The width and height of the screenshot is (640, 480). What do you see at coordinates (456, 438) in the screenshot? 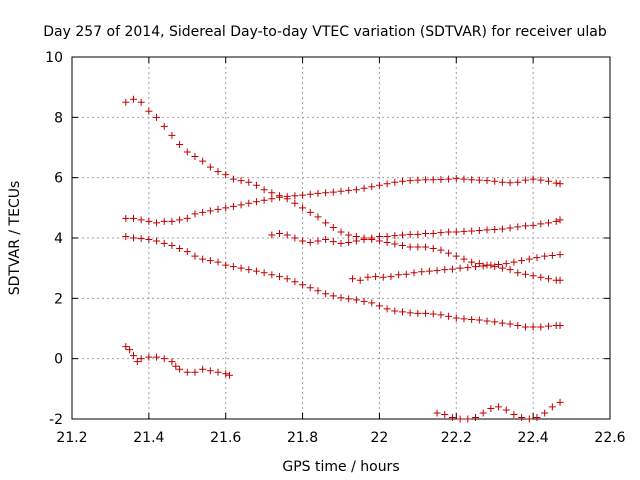
I see `x-tick-label: 22.2` at bounding box center [456, 438].